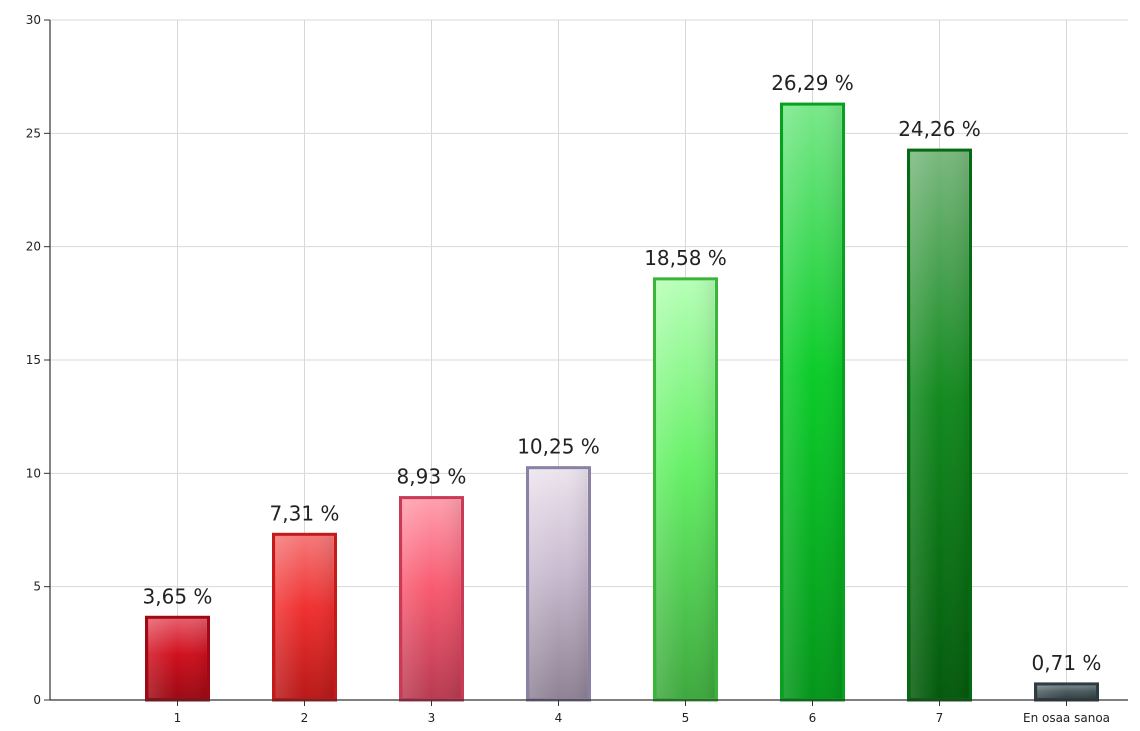 The height and width of the screenshot is (731, 1140). I want to click on y-tick-label: 0, so click(37, 700).